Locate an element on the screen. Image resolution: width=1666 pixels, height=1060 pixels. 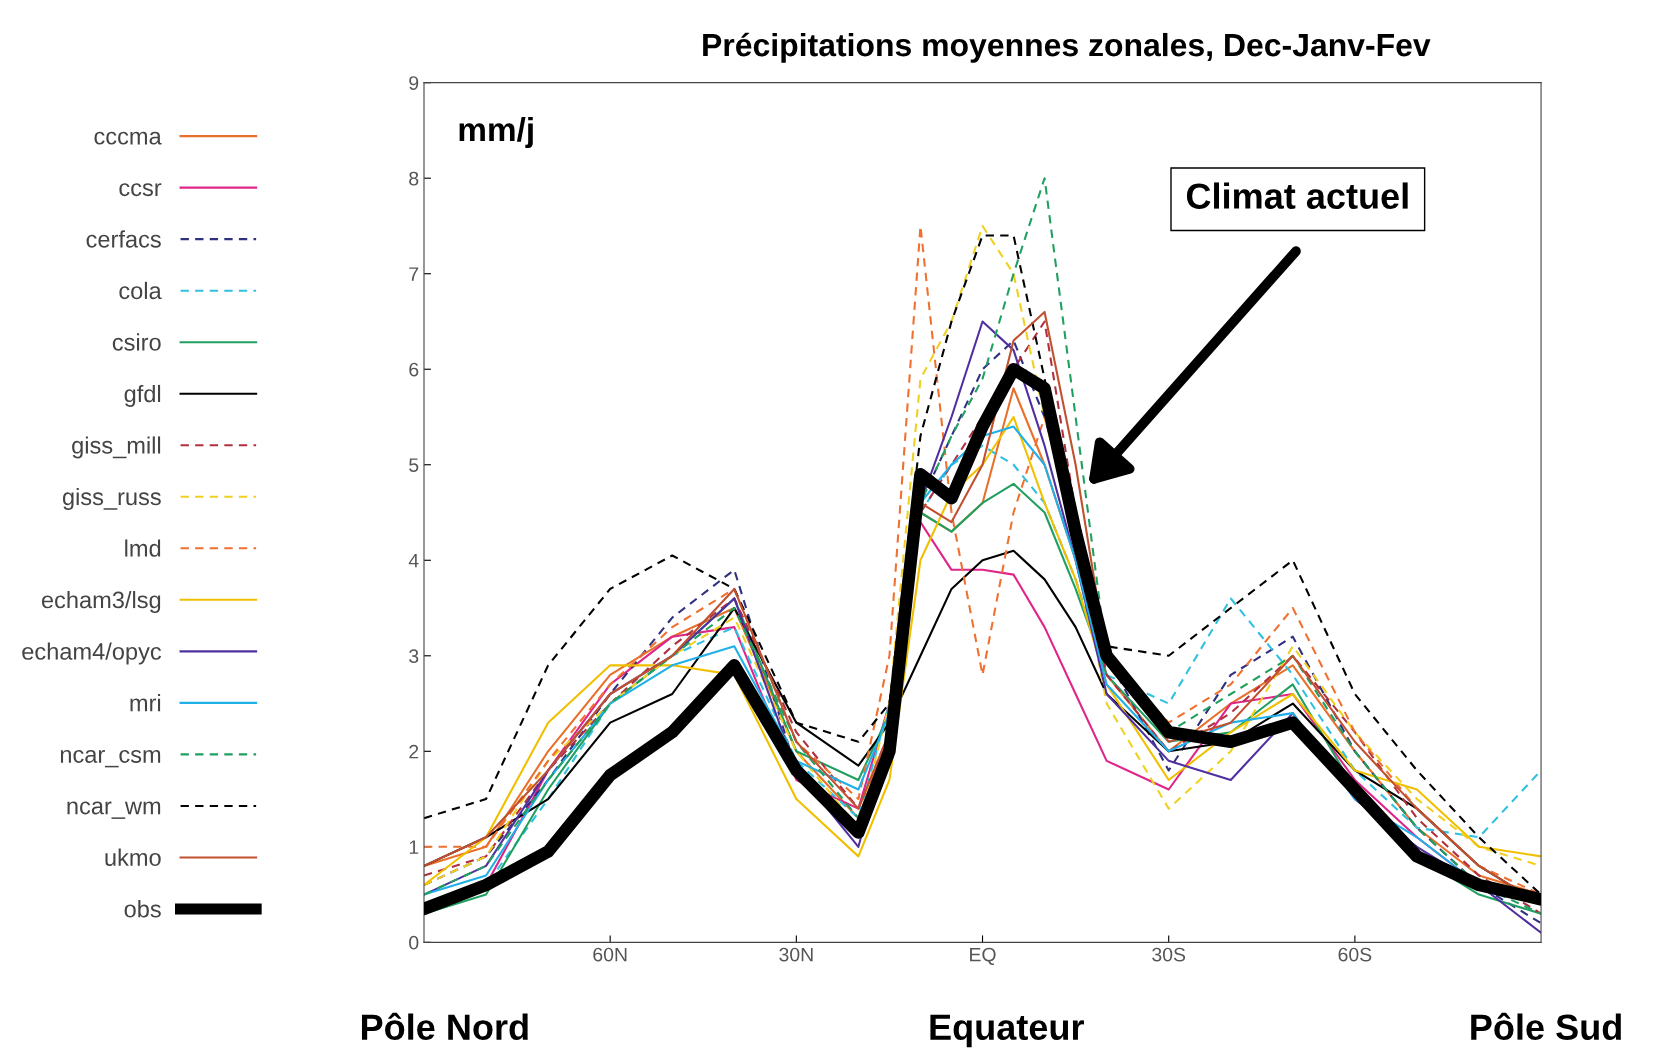
legend-label: ncar_wm is located at coordinates (114, 810).